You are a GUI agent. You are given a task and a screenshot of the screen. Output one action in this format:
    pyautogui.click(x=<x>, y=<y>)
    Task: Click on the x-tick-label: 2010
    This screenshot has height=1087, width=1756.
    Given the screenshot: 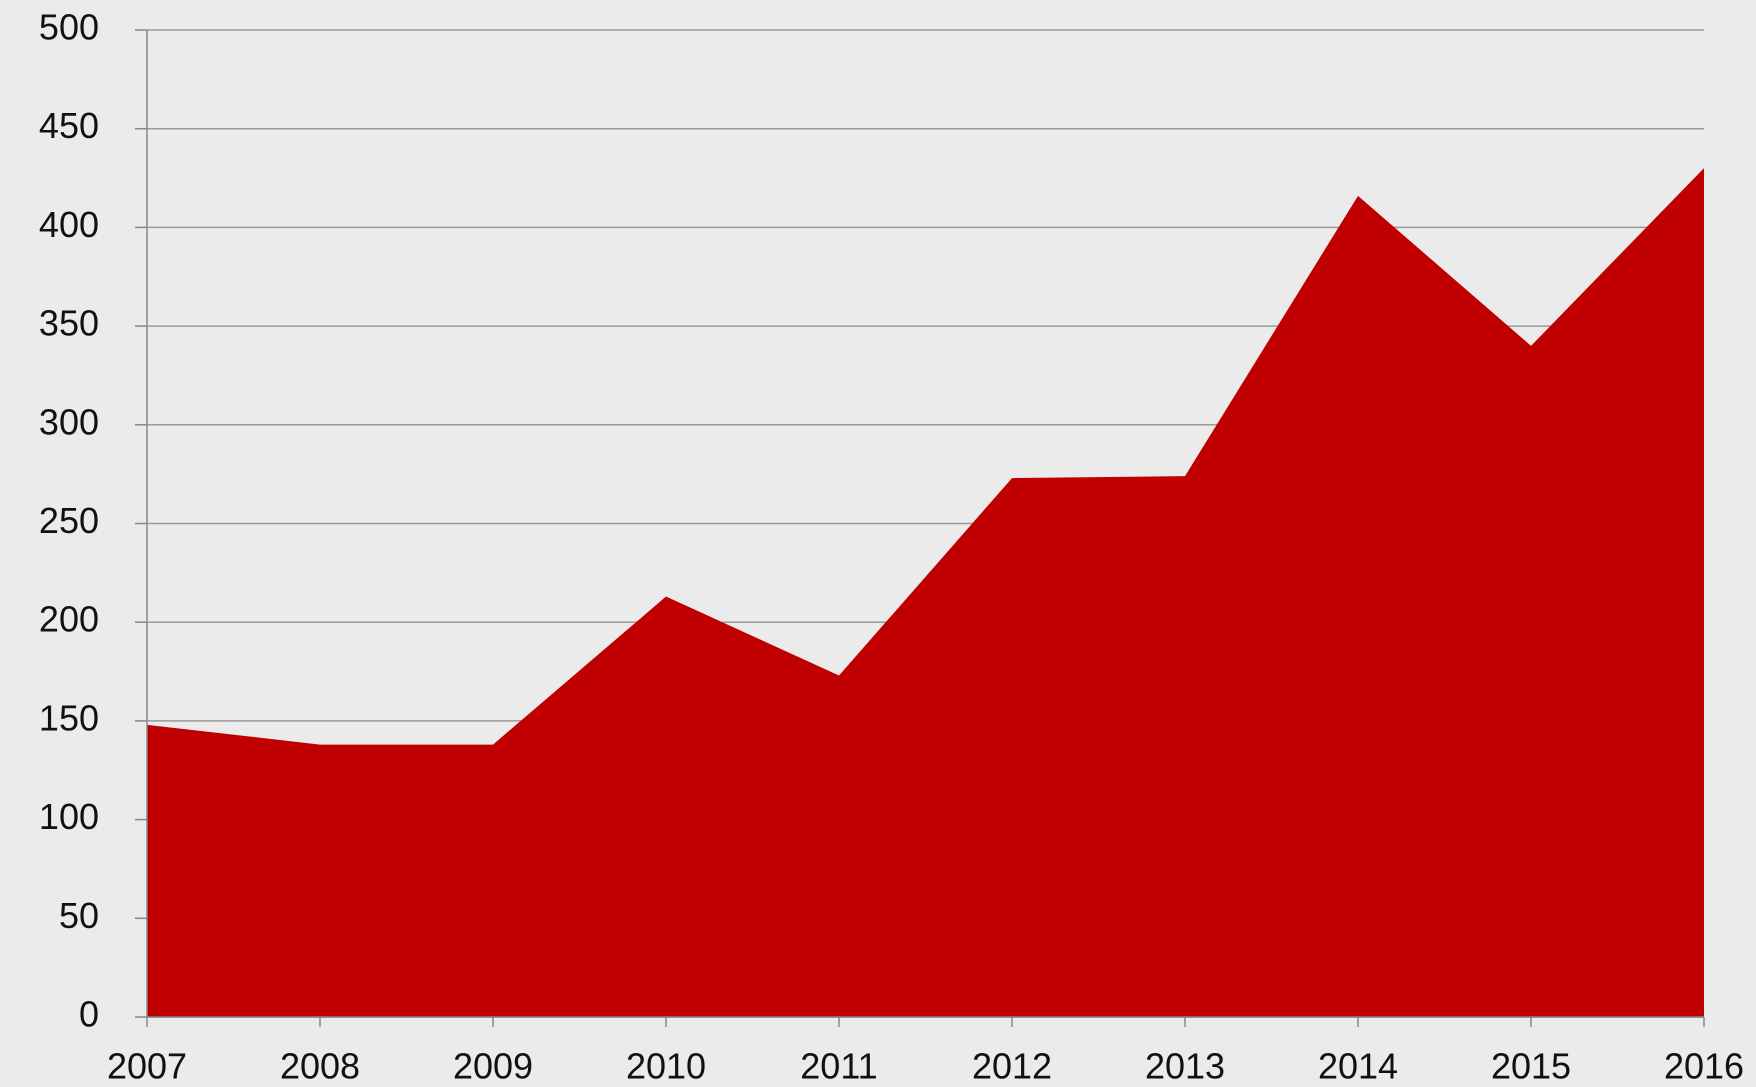 What is the action you would take?
    pyautogui.click(x=666, y=1066)
    